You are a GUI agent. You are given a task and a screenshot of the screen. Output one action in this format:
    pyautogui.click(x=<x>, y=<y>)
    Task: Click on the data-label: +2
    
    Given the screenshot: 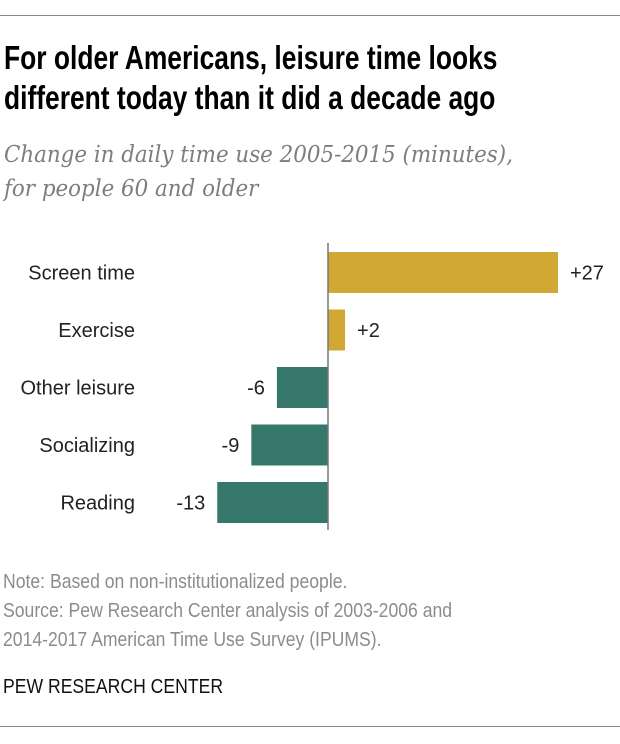 What is the action you would take?
    pyautogui.click(x=368, y=331)
    